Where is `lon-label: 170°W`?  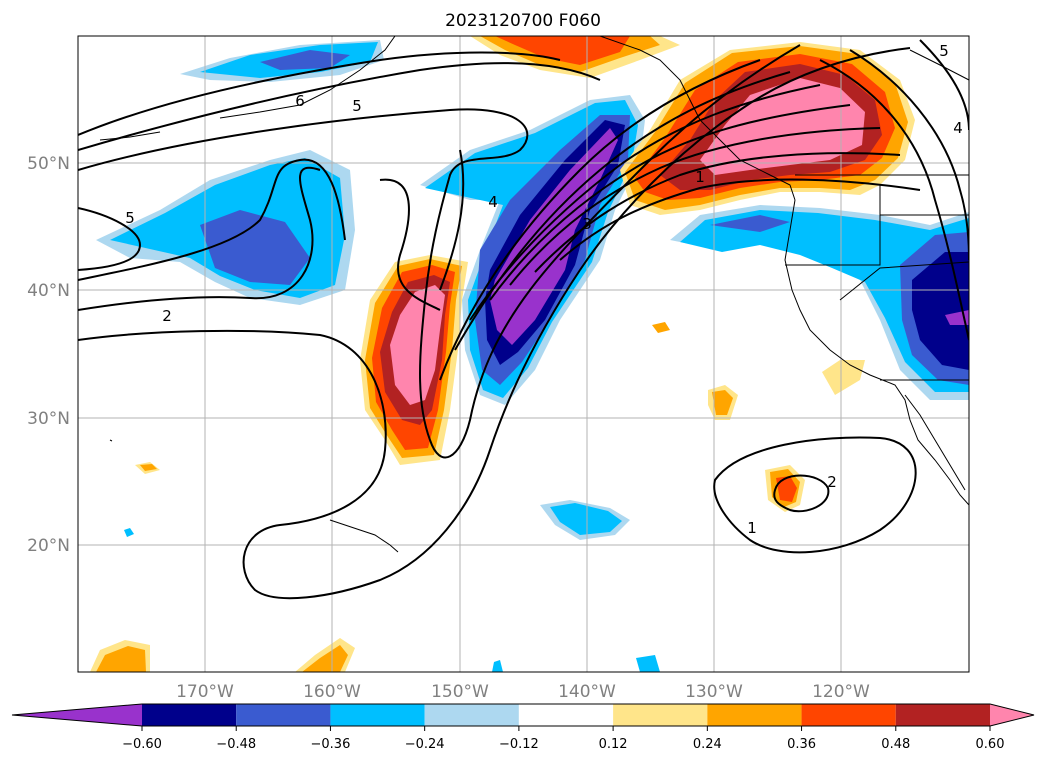 lon-label: 170°W is located at coordinates (205, 692).